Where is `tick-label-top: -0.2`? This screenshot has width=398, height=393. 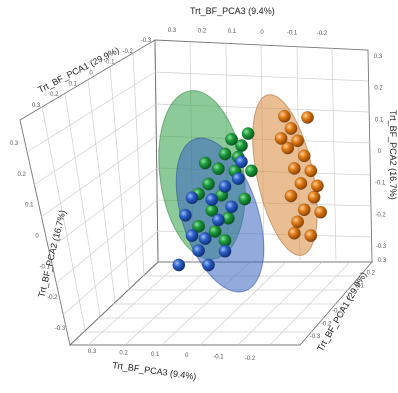 tick-label-top: -0.2 is located at coordinates (322, 34).